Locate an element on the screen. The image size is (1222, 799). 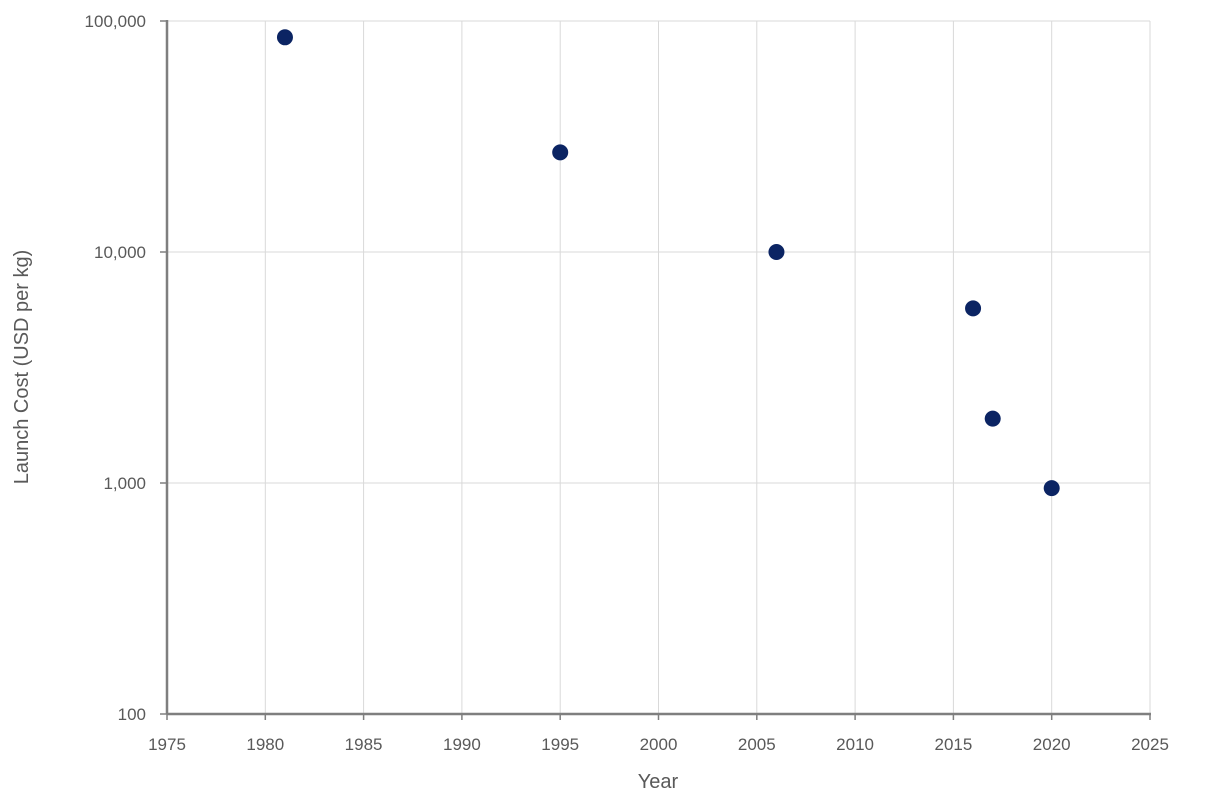
y-tick-label: 1,000 is located at coordinates (124, 483).